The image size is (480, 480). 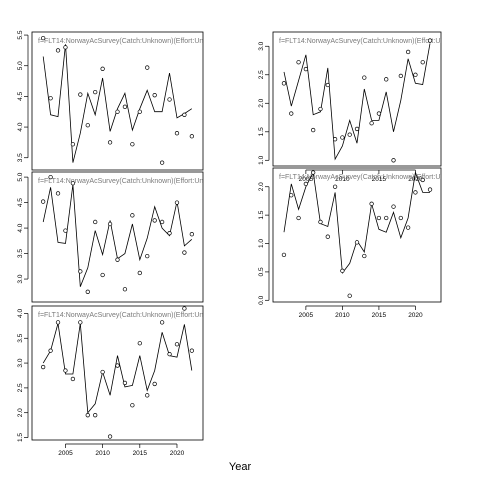 I want to click on y-tick-label: 3.5, so click(x=20, y=337).